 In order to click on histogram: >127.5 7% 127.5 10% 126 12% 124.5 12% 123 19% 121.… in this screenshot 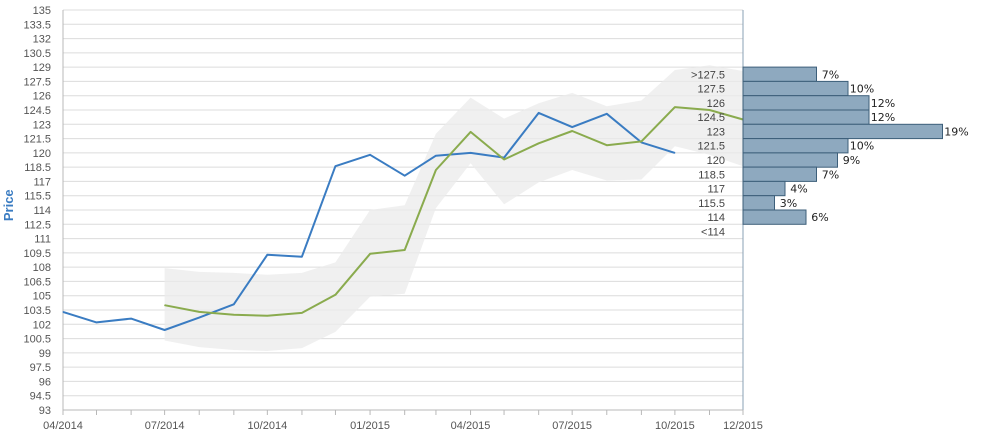, I will do `click(830, 152)`.